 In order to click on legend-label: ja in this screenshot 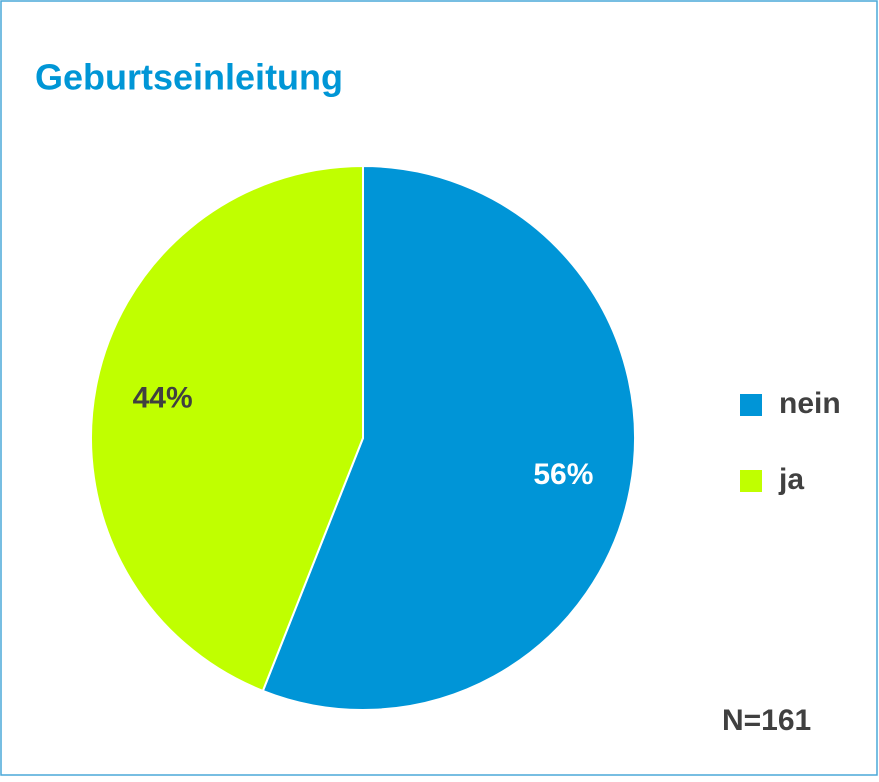, I will do `click(791, 479)`.